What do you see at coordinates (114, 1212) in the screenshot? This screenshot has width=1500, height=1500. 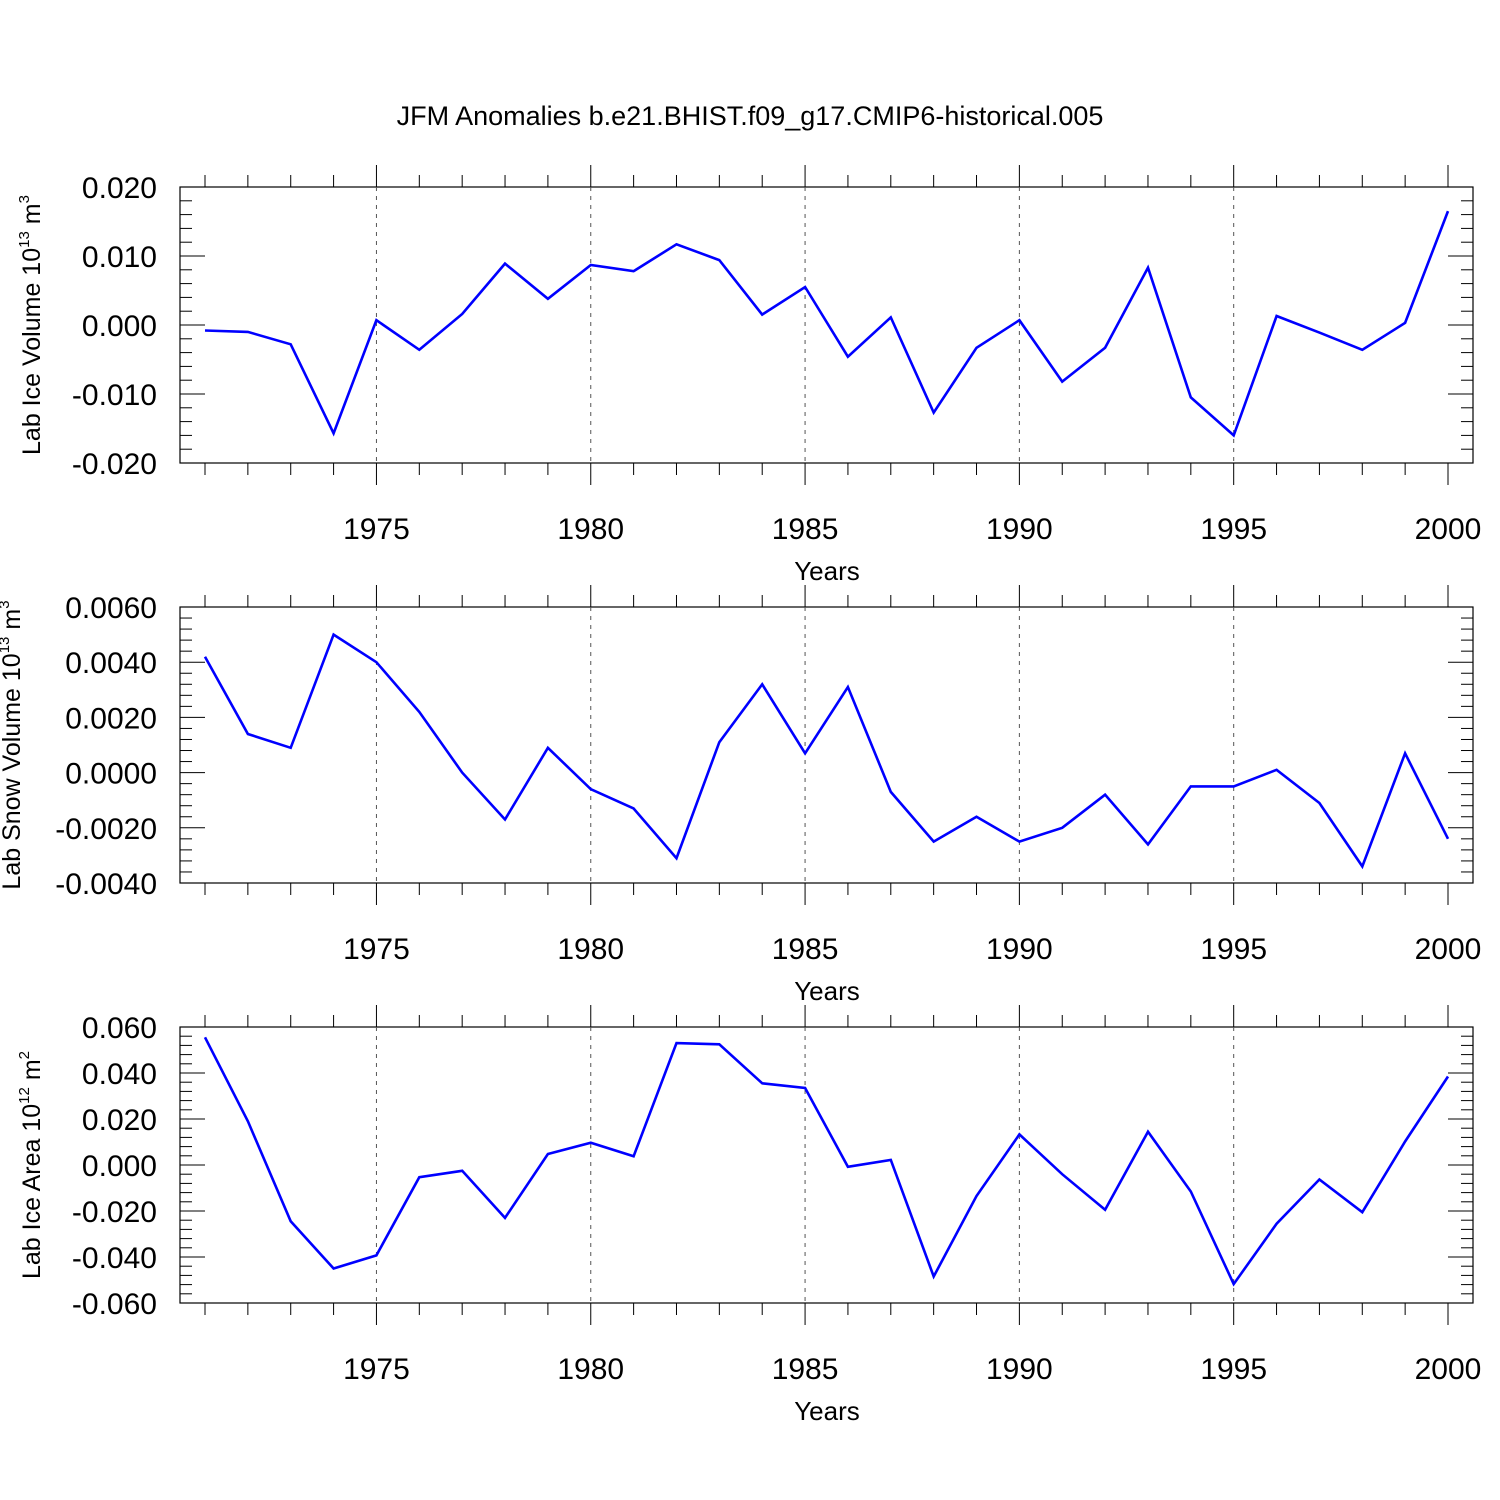 I see `y-tick-label: -0.020` at bounding box center [114, 1212].